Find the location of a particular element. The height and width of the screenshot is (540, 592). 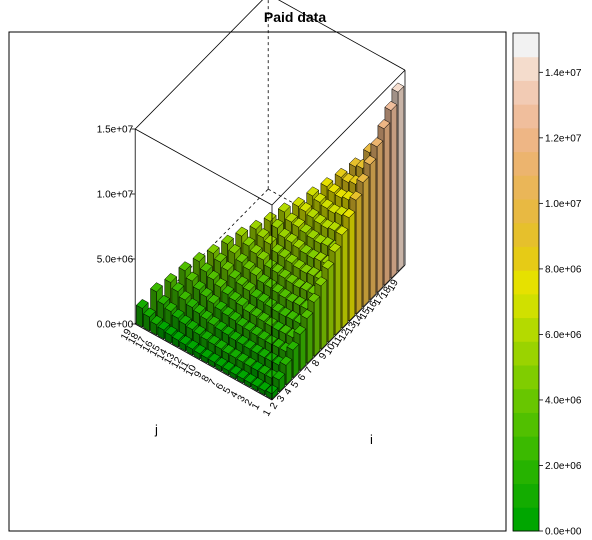

z-tick-label: 0.0e+00 is located at coordinates (115, 325).